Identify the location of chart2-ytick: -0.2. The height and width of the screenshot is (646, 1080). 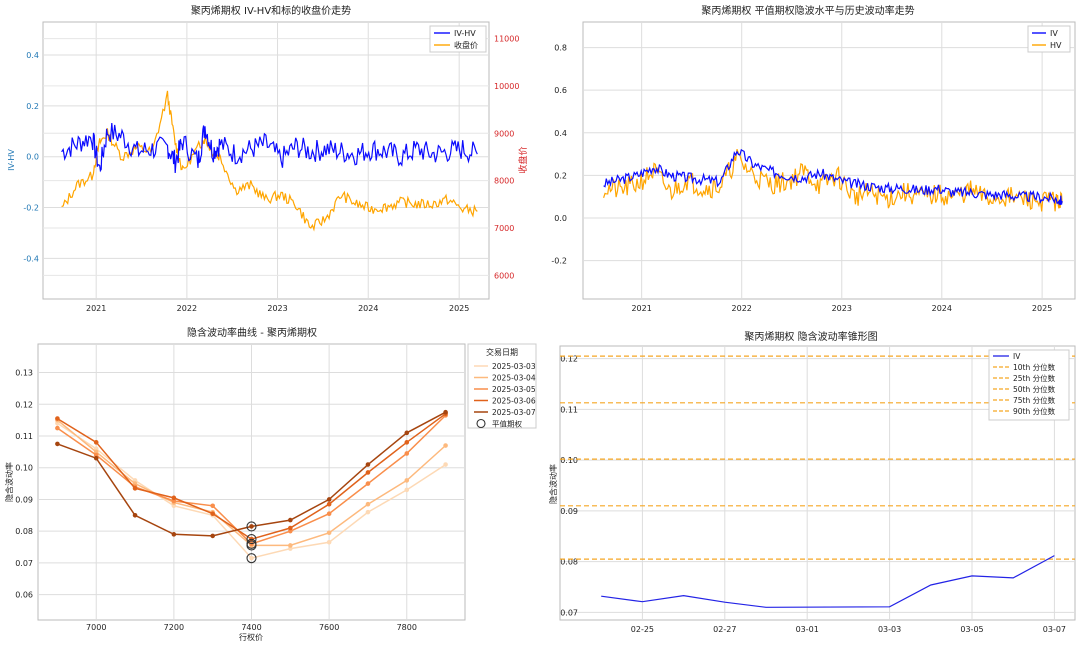
(559, 261).